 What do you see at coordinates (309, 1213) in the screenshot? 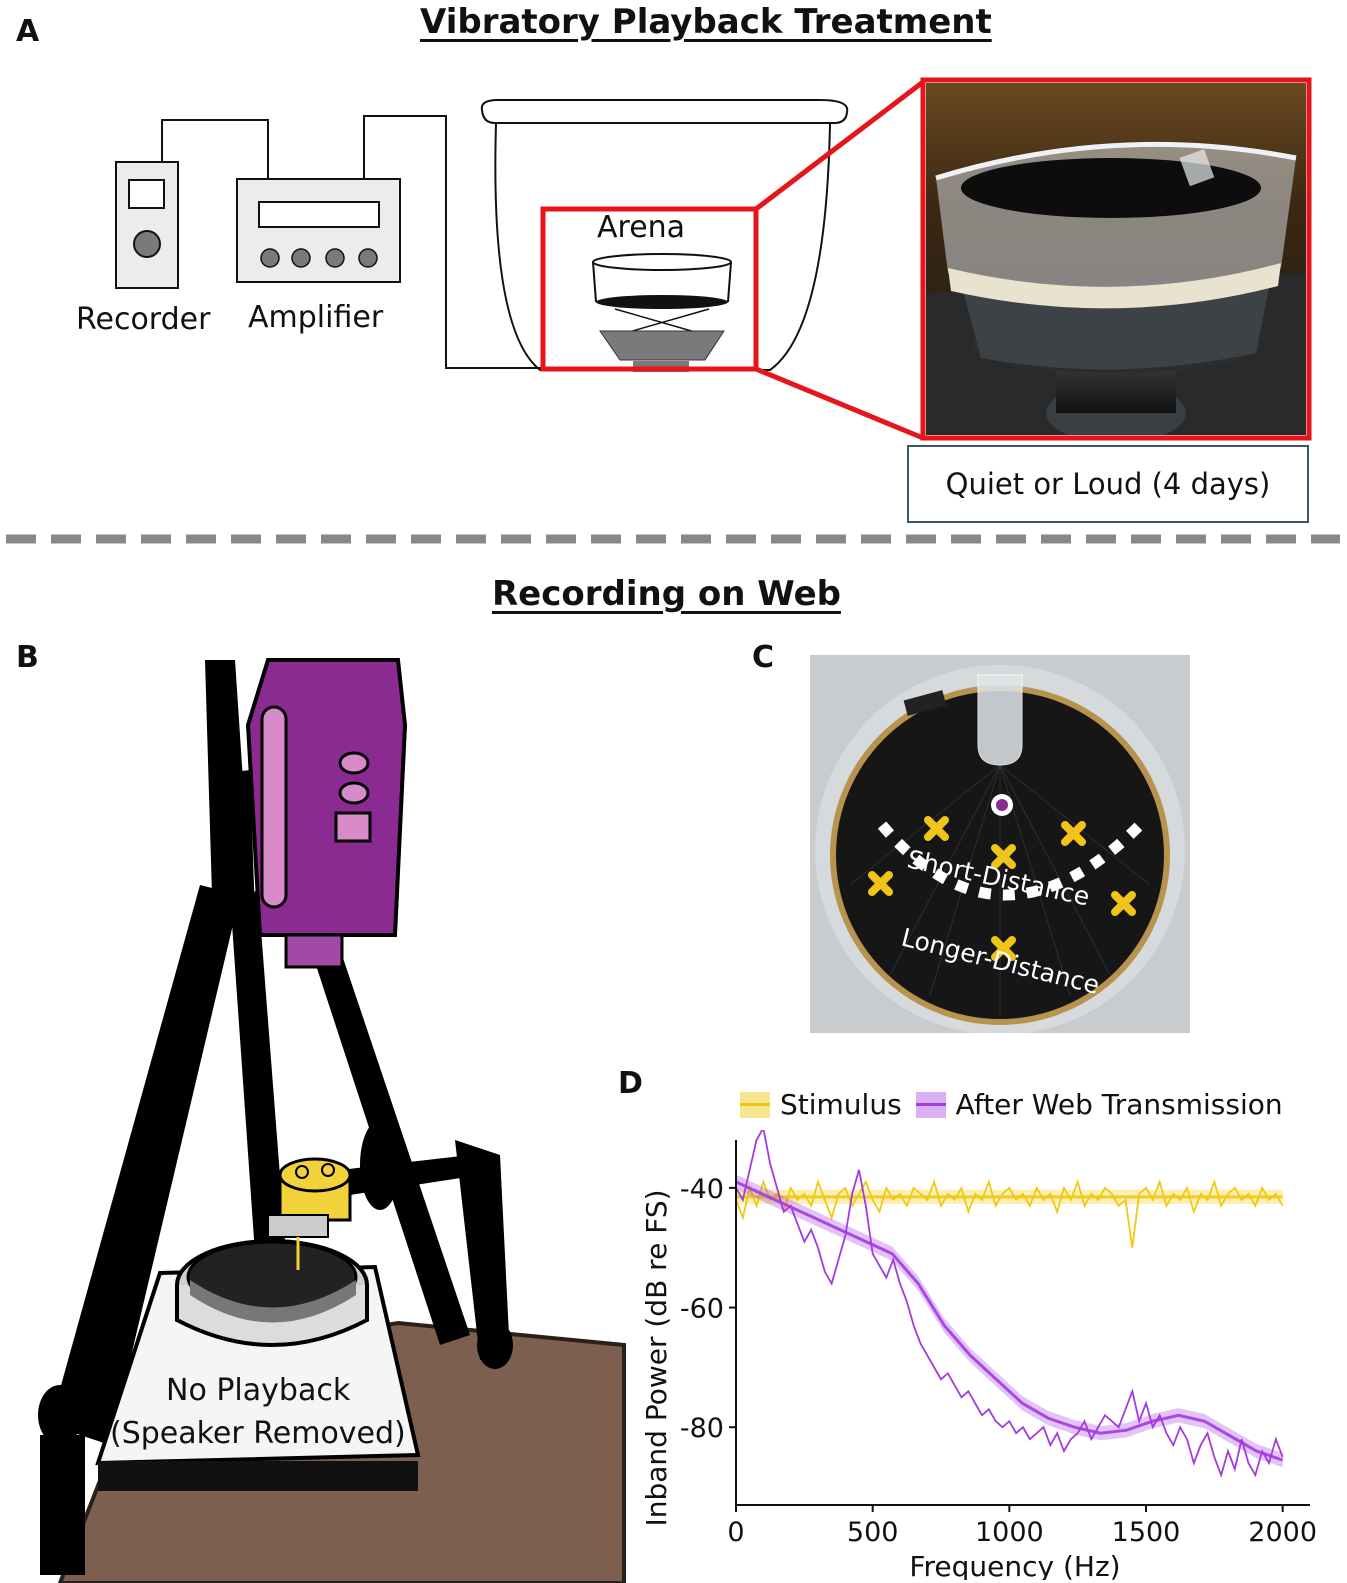
I see `sensor` at bounding box center [309, 1213].